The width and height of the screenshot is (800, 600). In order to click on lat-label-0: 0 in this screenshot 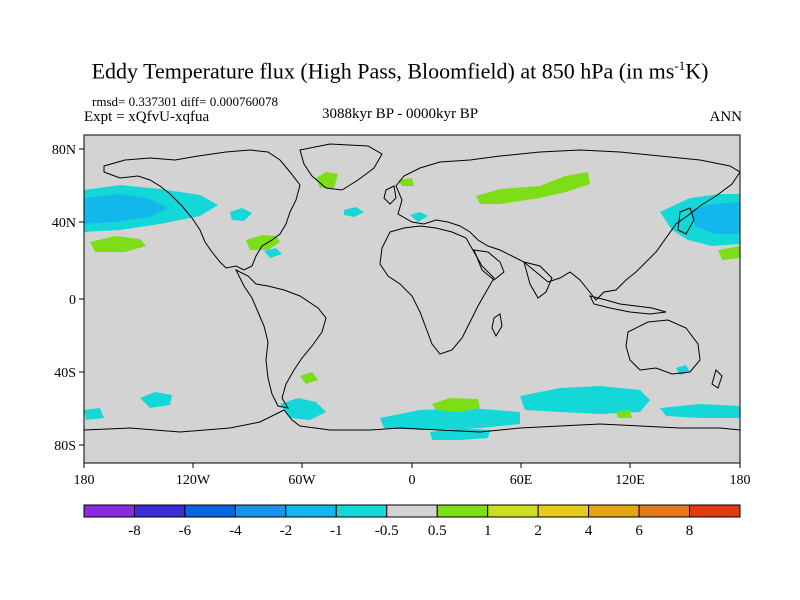, I will do `click(72, 300)`.